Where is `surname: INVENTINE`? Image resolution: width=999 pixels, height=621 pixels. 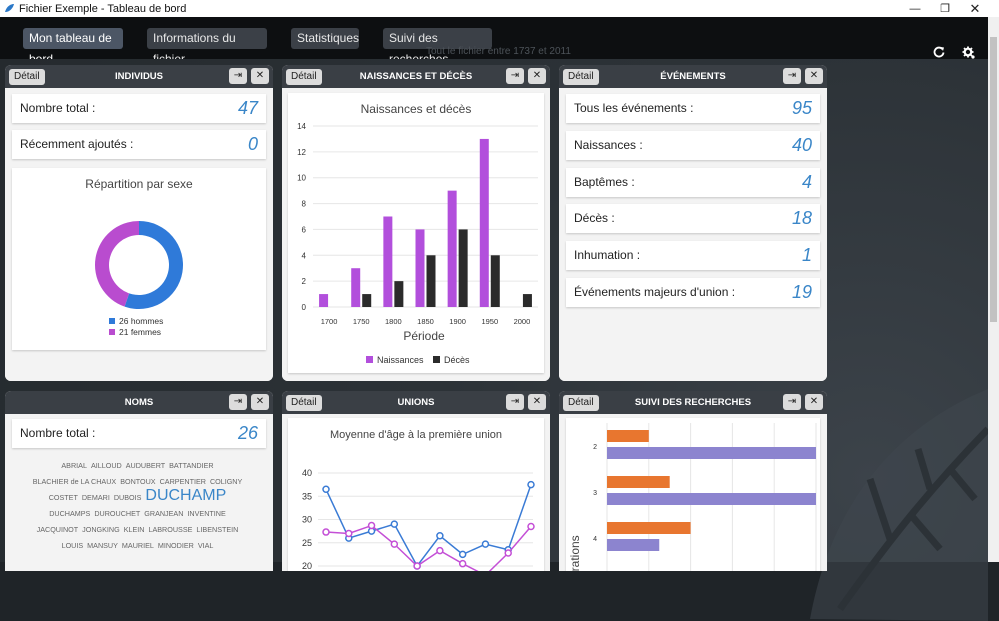 surname: INVENTINE is located at coordinates (206, 514).